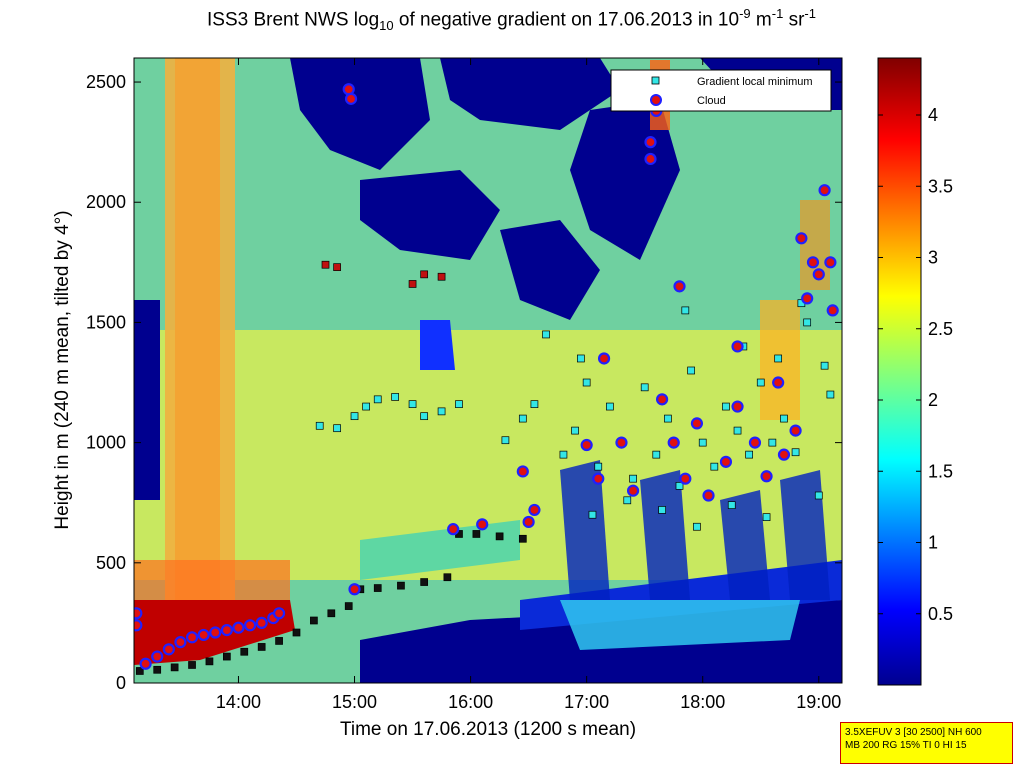 The width and height of the screenshot is (1023, 767). I want to click on y-axis-label: Height in m (240 m mean, tilted by 4°), so click(62, 369).